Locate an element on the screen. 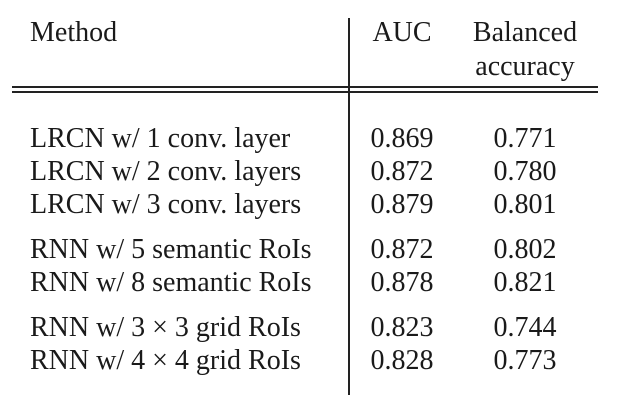 Image resolution: width=622 pixels, height=400 pixels. row-auc: 0.828 is located at coordinates (402, 360).